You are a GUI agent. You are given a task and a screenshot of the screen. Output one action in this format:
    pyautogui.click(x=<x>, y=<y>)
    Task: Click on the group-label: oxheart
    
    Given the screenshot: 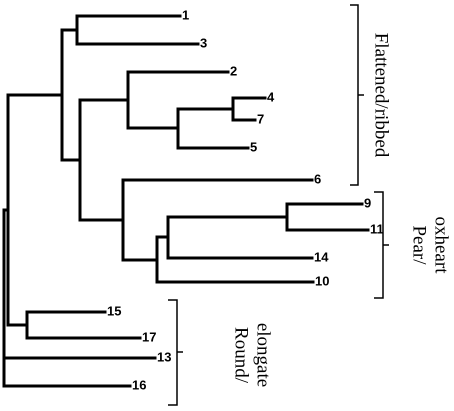 What is the action you would take?
    pyautogui.click(x=441, y=246)
    